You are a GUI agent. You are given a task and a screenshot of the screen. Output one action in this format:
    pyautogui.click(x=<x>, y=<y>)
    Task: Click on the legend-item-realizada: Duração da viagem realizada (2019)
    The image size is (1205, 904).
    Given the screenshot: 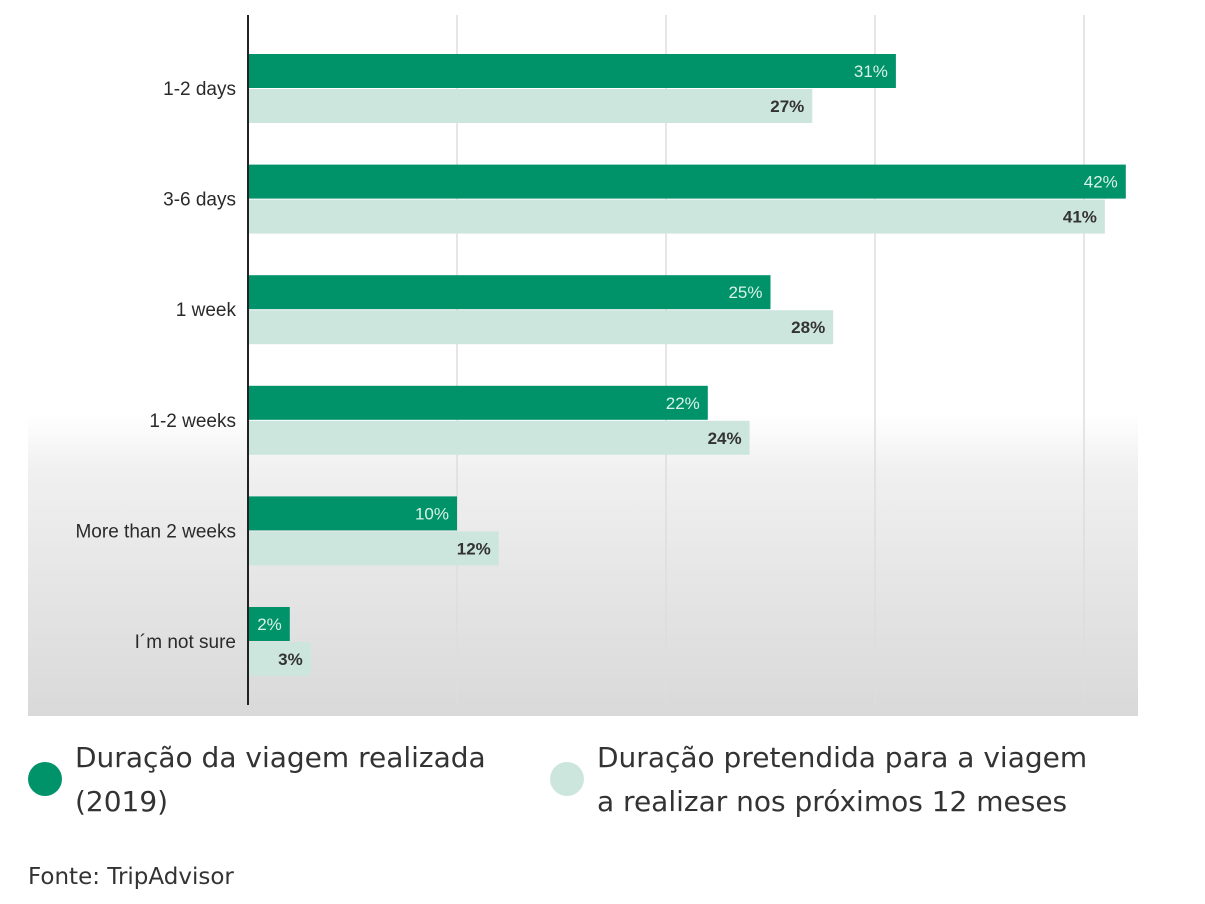 What is the action you would take?
    pyautogui.click(x=257, y=780)
    